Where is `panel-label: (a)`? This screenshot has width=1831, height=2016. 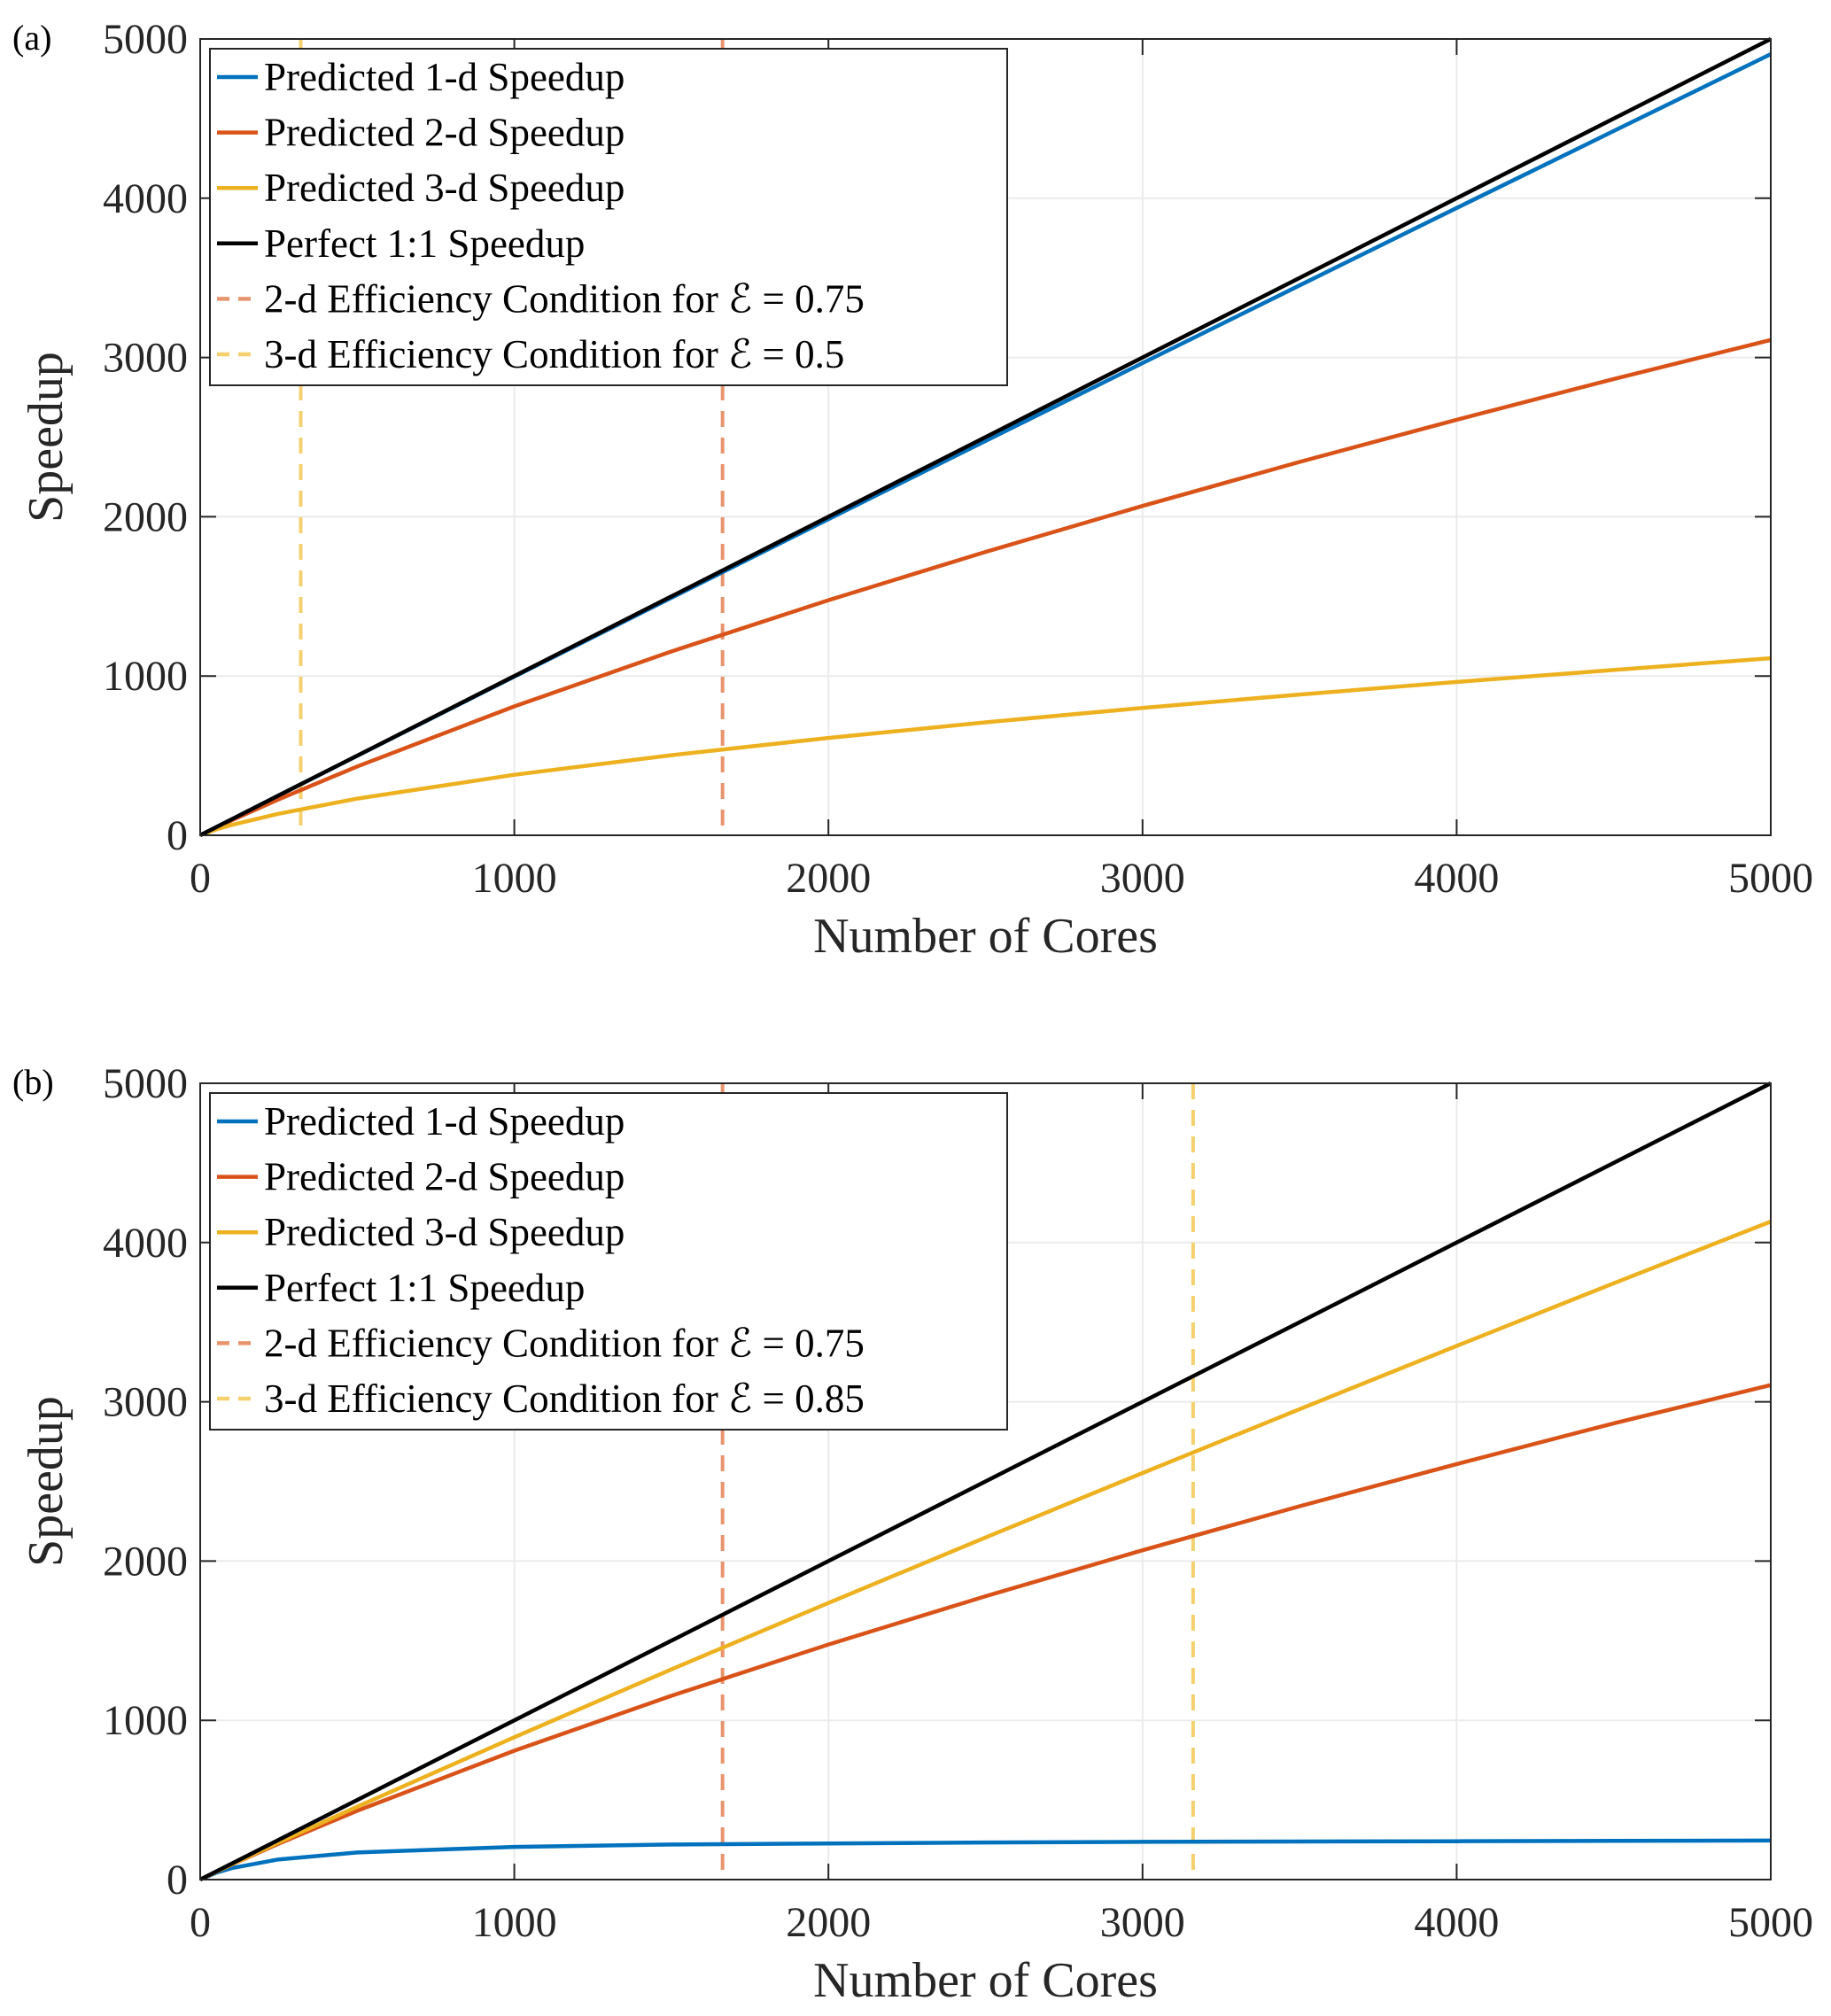 panel-label: (a) is located at coordinates (31, 38).